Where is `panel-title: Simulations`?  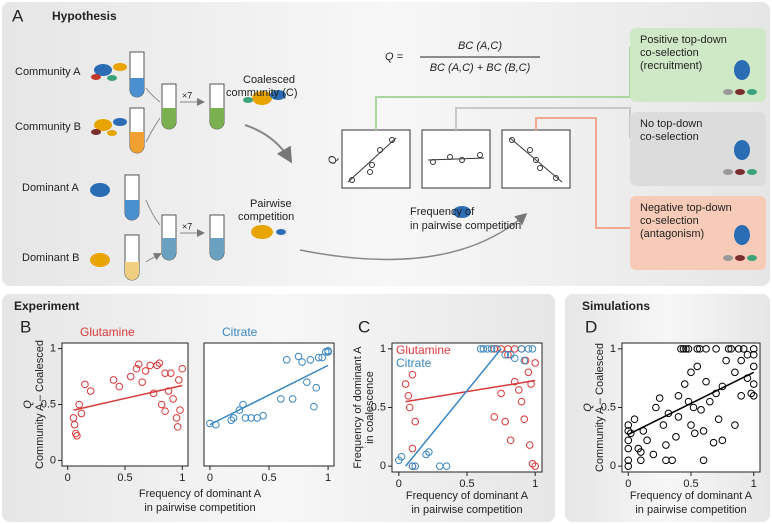 panel-title: Simulations is located at coordinates (616, 306).